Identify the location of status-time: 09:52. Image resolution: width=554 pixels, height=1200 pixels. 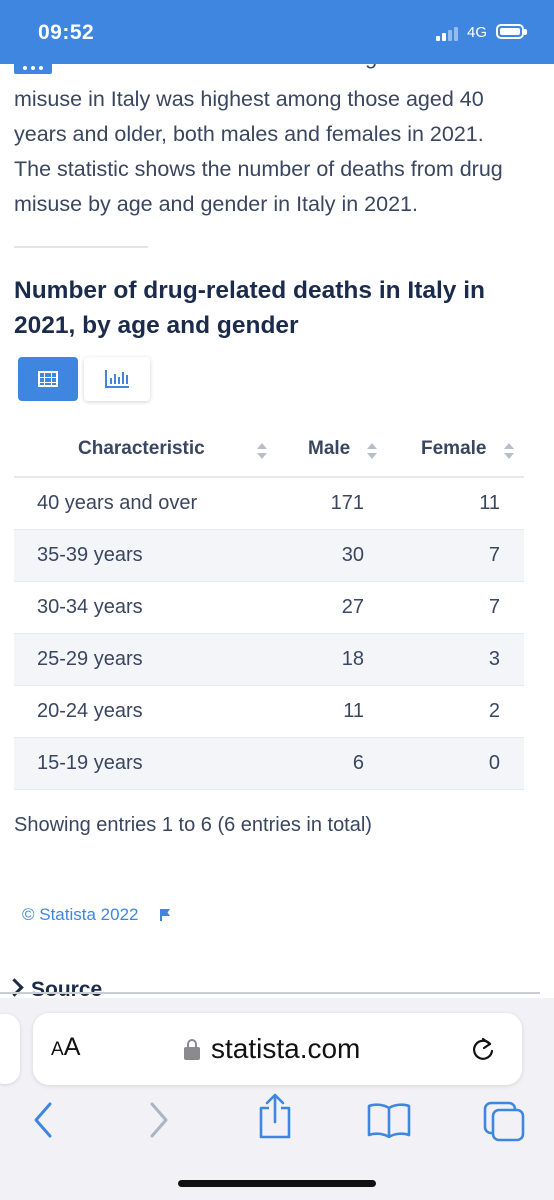
(66, 32).